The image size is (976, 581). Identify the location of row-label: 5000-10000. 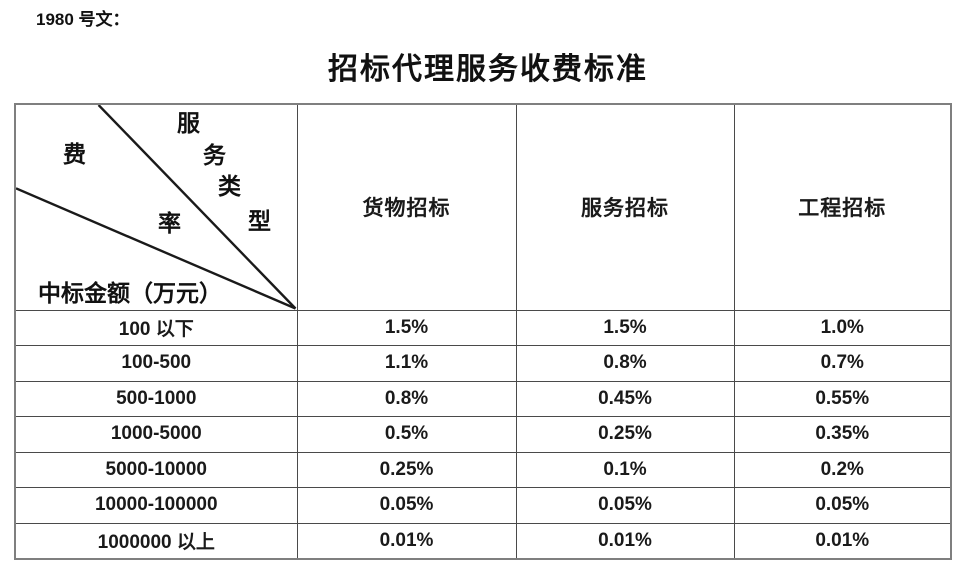
(156, 469).